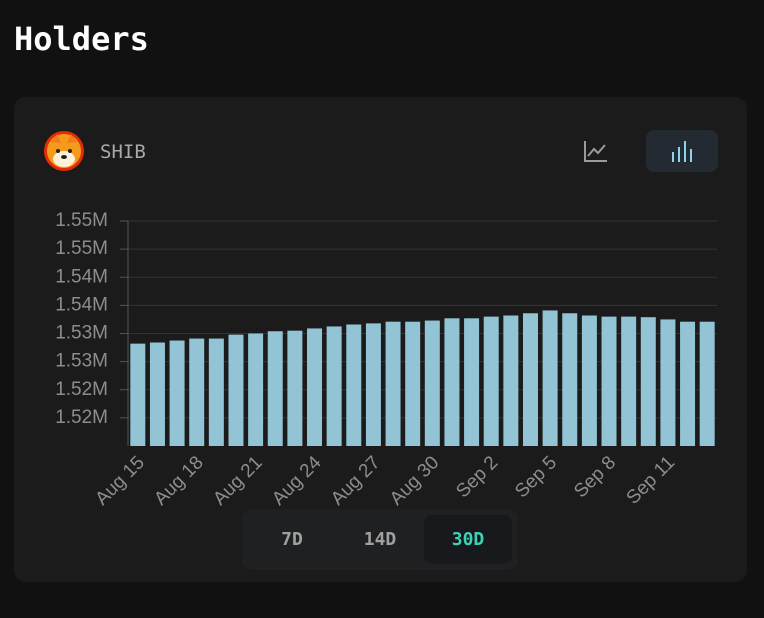  I want to click on x-tick-label: Aug 27, so click(355, 480).